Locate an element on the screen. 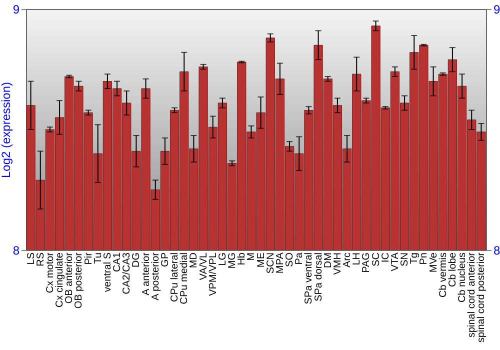  x-tick-label: Cb vermis is located at coordinates (443, 275).